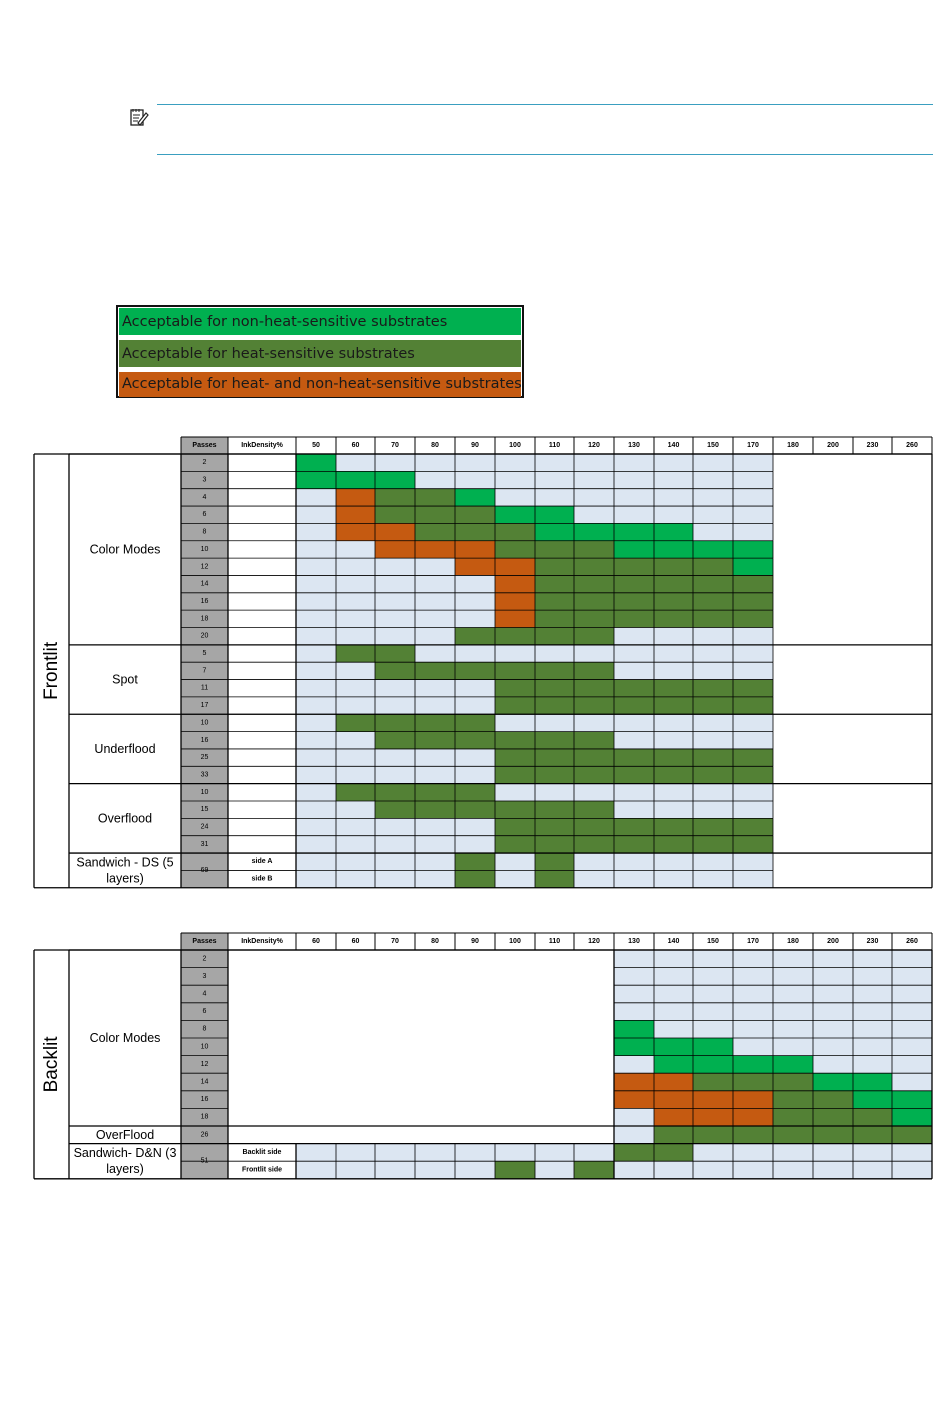 The image size is (950, 1403). Describe the element at coordinates (262, 1152) in the screenshot. I see `side-label: Backlit side` at that location.